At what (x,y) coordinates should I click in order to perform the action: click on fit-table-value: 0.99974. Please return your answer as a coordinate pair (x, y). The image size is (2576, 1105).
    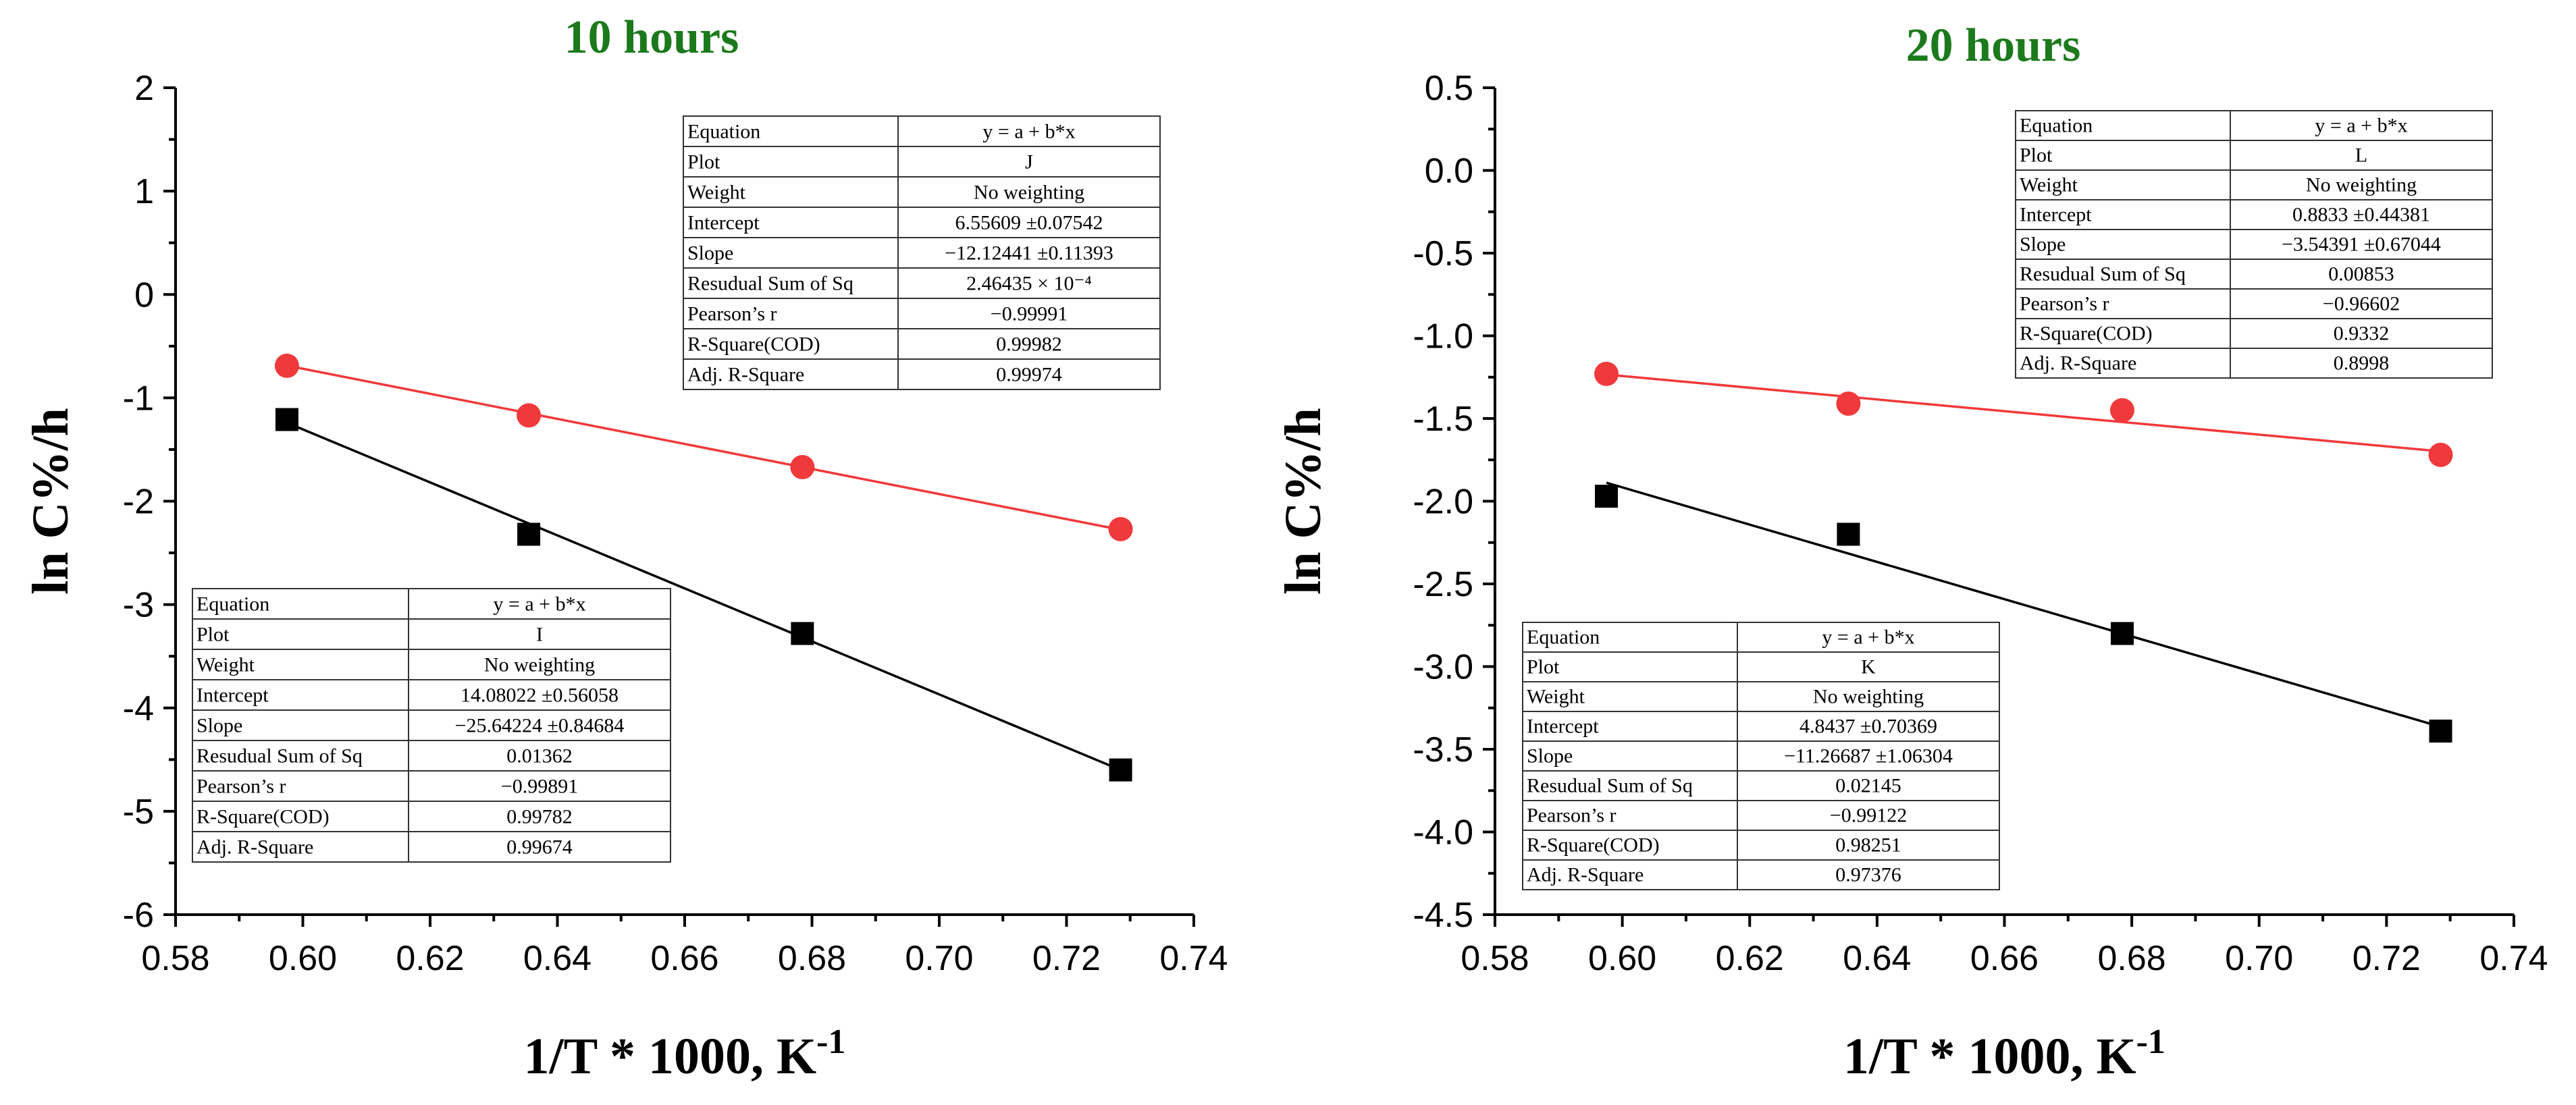
    Looking at the image, I should click on (1029, 374).